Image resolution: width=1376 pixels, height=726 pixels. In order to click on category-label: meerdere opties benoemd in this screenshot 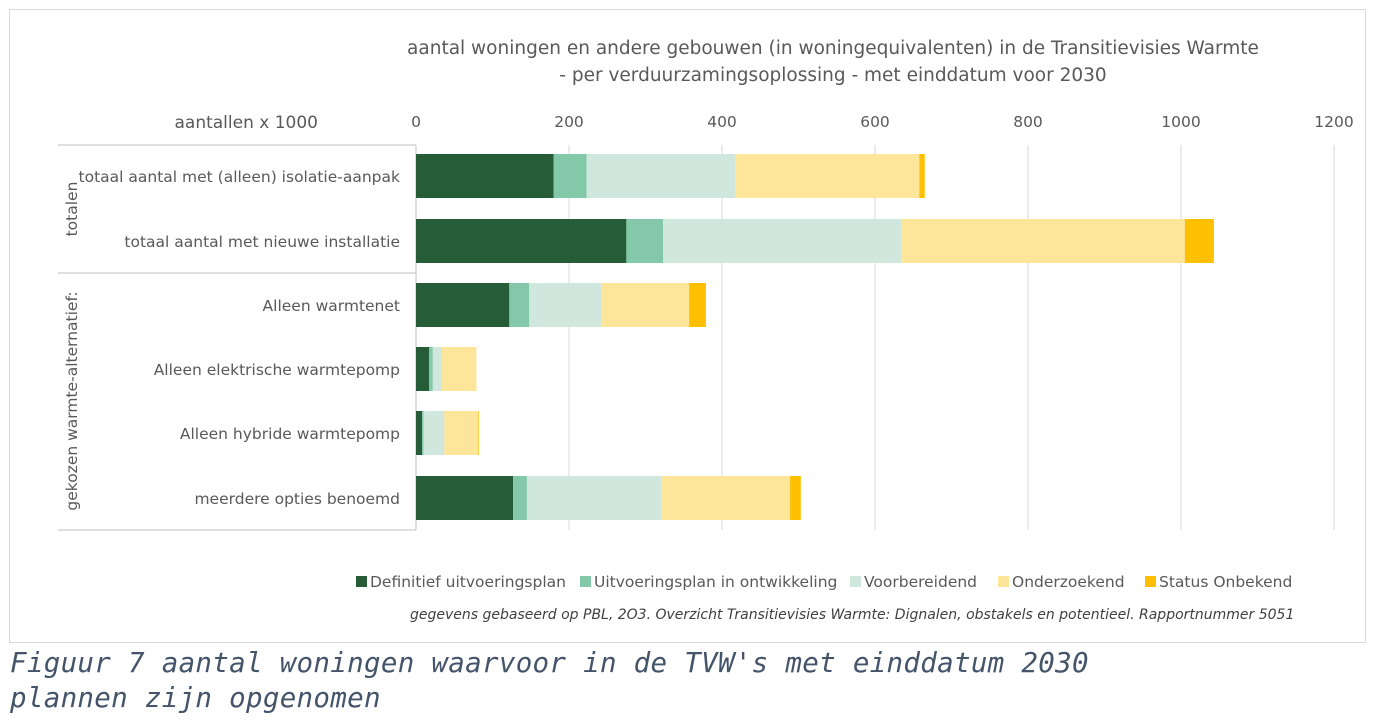, I will do `click(297, 499)`.